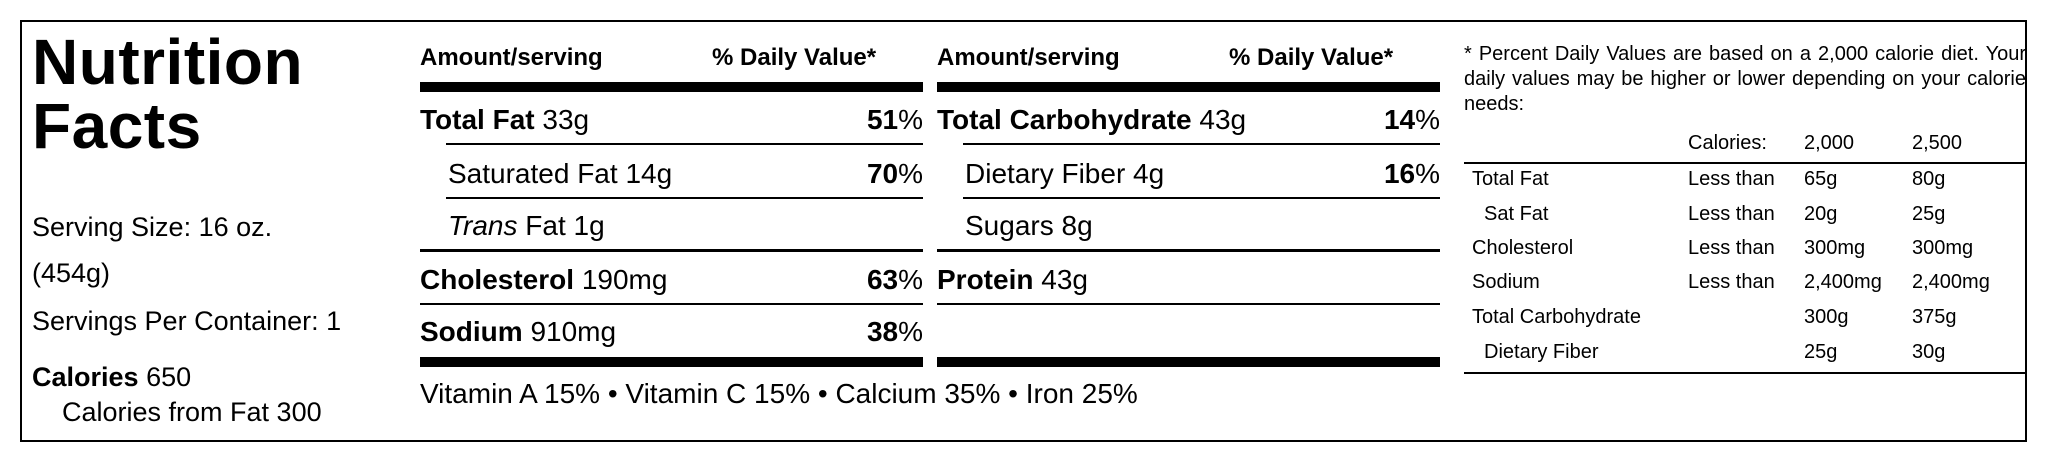  Describe the element at coordinates (526, 225) in the screenshot. I see `left-nutrient-trans-fat: Trans Fat 1g` at that location.